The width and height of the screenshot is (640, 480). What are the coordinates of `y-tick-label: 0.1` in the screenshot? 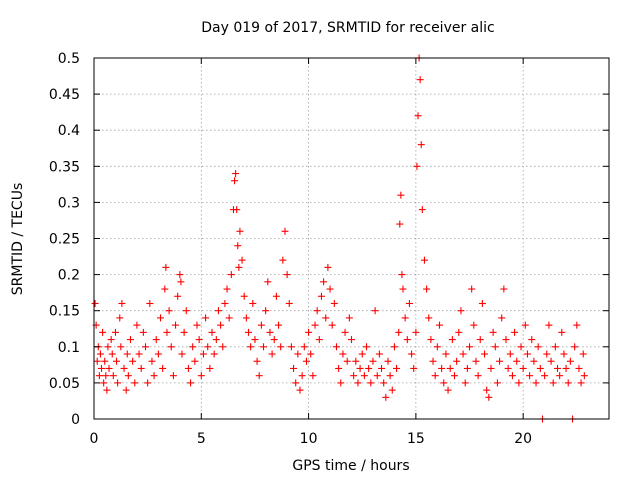 It's located at (69, 348).